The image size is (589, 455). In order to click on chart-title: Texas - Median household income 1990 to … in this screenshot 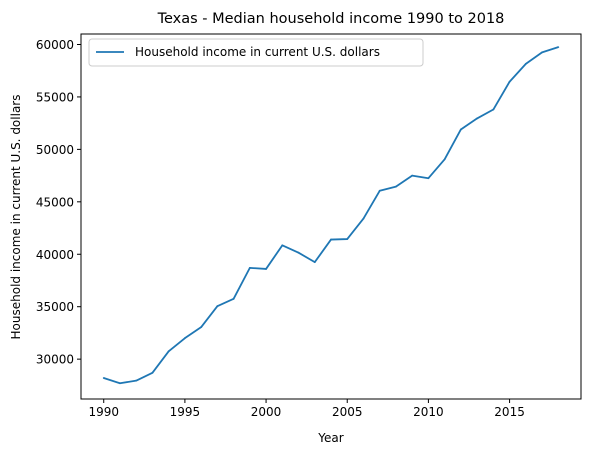, I will do `click(331, 19)`.